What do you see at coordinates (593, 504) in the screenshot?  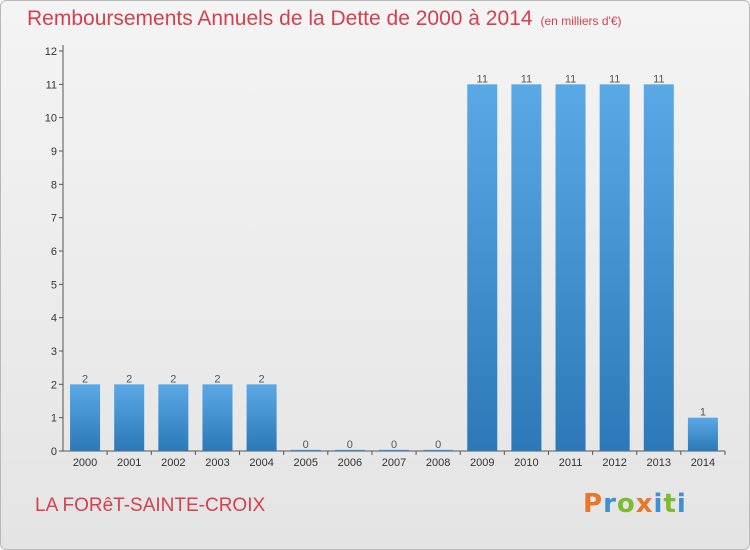 I see `logo-letter: P` at bounding box center [593, 504].